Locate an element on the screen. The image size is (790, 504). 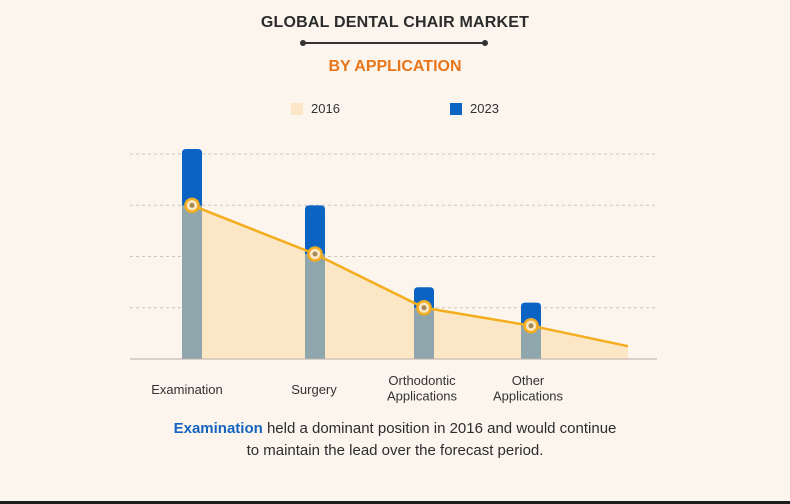
chart-subtitle: BY APPLICATION is located at coordinates (395, 66).